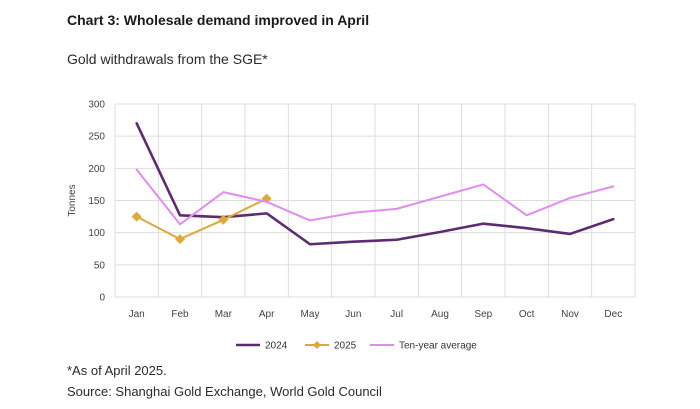 This screenshot has width=700, height=409. What do you see at coordinates (167, 59) in the screenshot?
I see `chart-subtitle: Gold withdrawals from the SGE*` at bounding box center [167, 59].